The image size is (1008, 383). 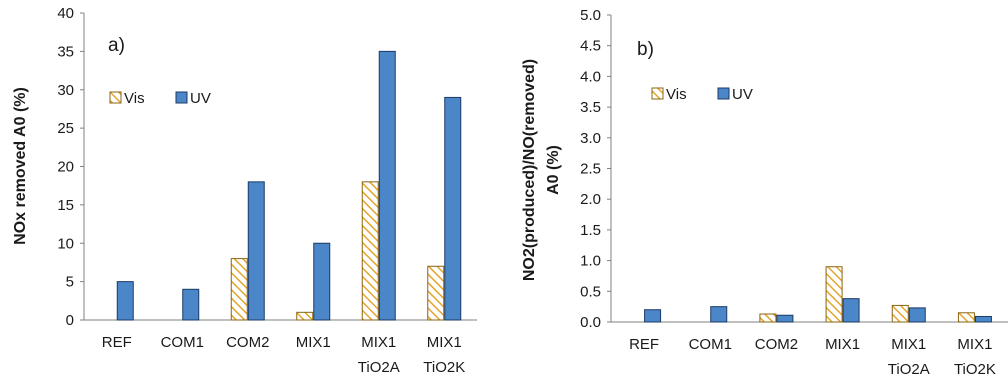 What do you see at coordinates (590, 46) in the screenshot?
I see `y-tick-label: 4.5` at bounding box center [590, 46].